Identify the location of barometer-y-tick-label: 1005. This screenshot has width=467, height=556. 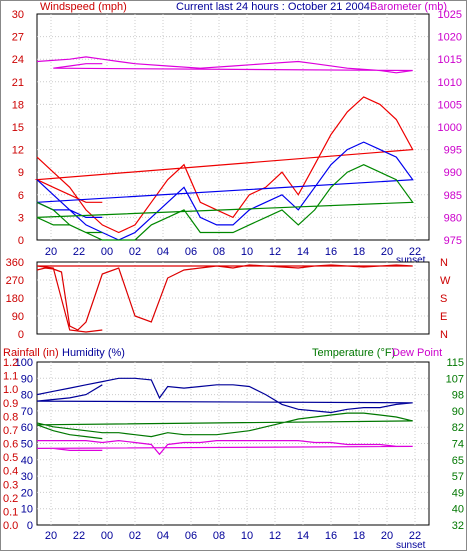
(450, 105).